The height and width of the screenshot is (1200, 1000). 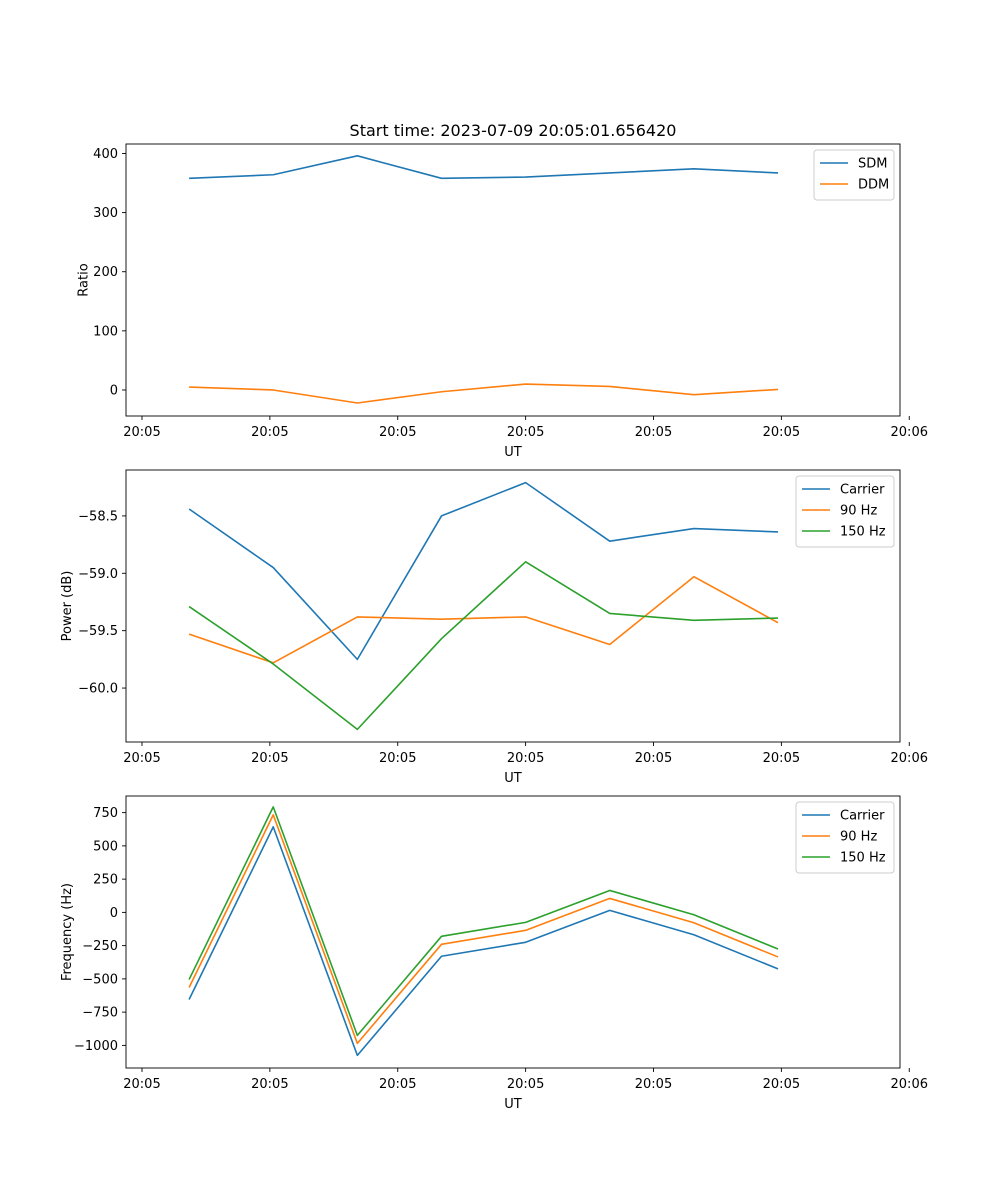 What do you see at coordinates (98, 574) in the screenshot?
I see `y-tick-label: −59.0` at bounding box center [98, 574].